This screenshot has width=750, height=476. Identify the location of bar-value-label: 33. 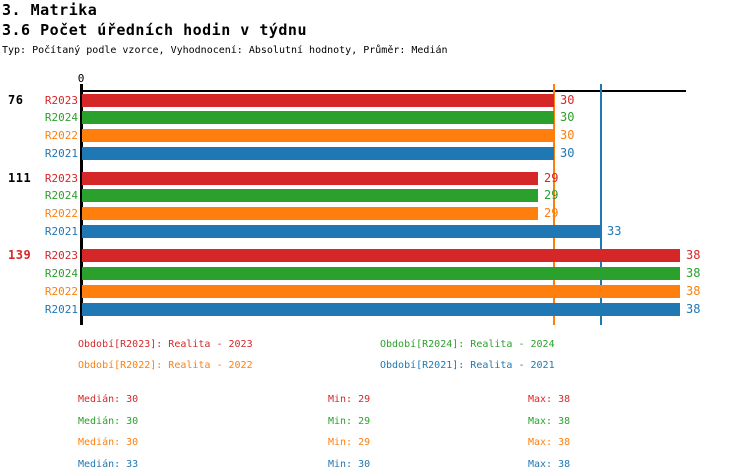
(614, 231).